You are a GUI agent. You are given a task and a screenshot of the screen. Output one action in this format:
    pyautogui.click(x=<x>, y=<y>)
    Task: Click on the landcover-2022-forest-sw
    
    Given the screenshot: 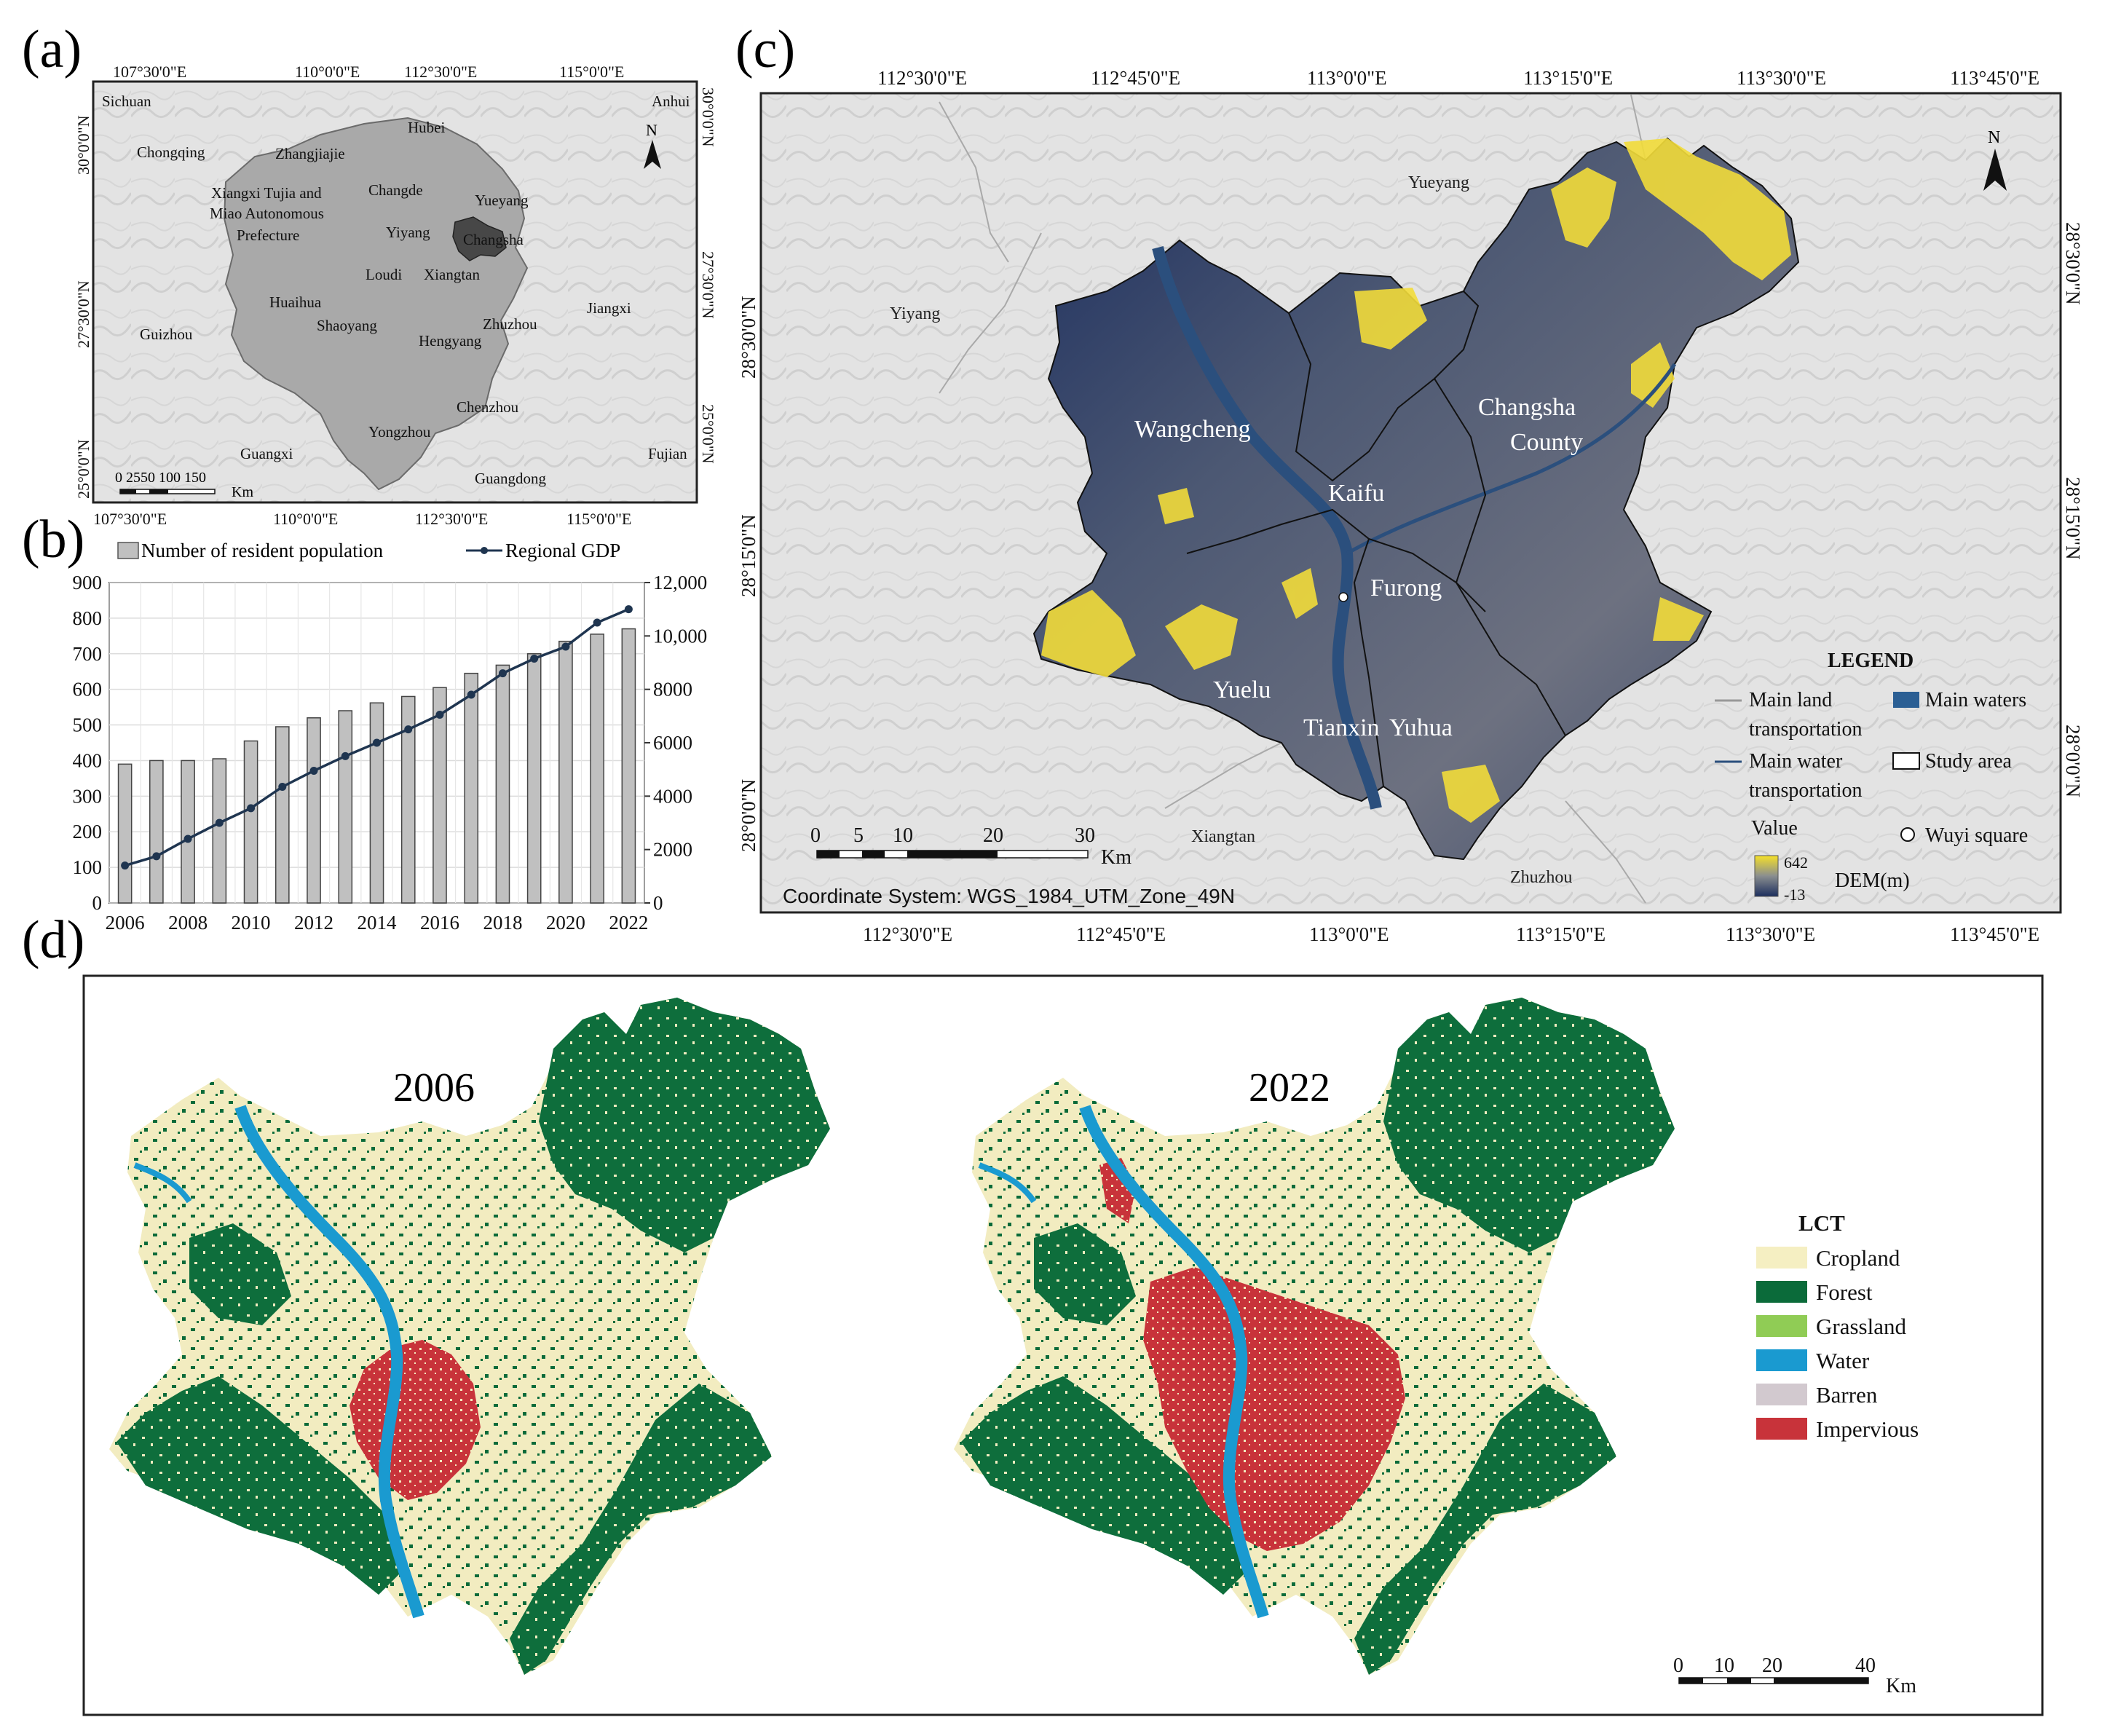 What is the action you would take?
    pyautogui.click(x=1106, y=1485)
    